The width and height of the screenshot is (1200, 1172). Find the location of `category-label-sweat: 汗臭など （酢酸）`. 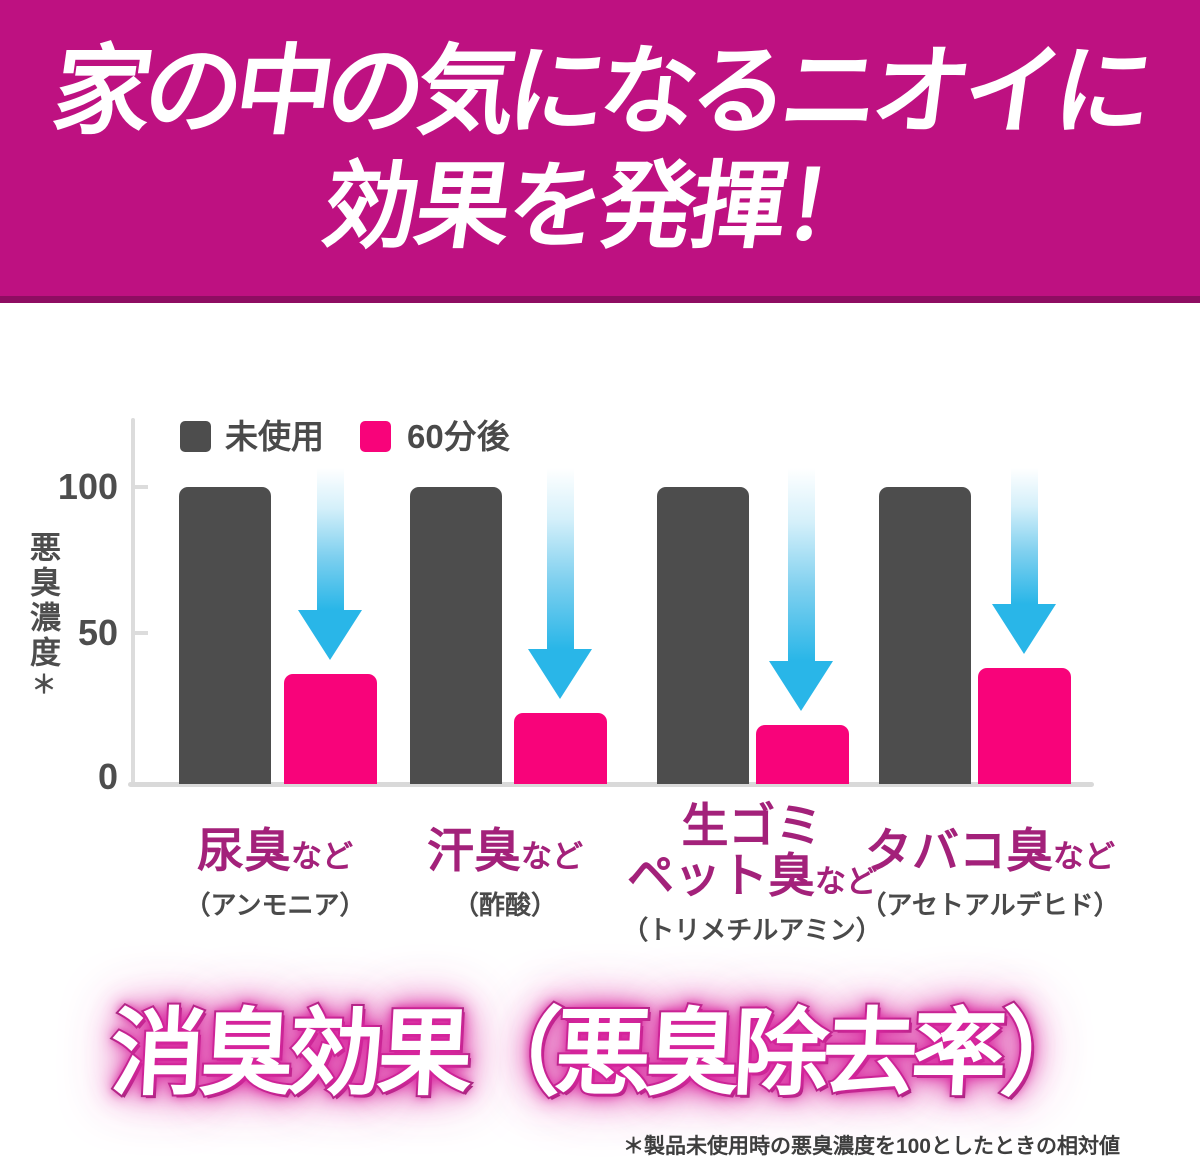

category-label-sweat: 汗臭など （酢酸） is located at coordinates (505, 874).